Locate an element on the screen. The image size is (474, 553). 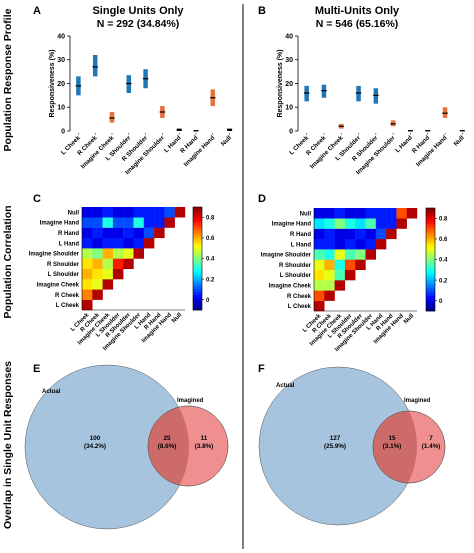
chart-d-cell-l-hand-l-cheek is located at coordinates (319, 244).